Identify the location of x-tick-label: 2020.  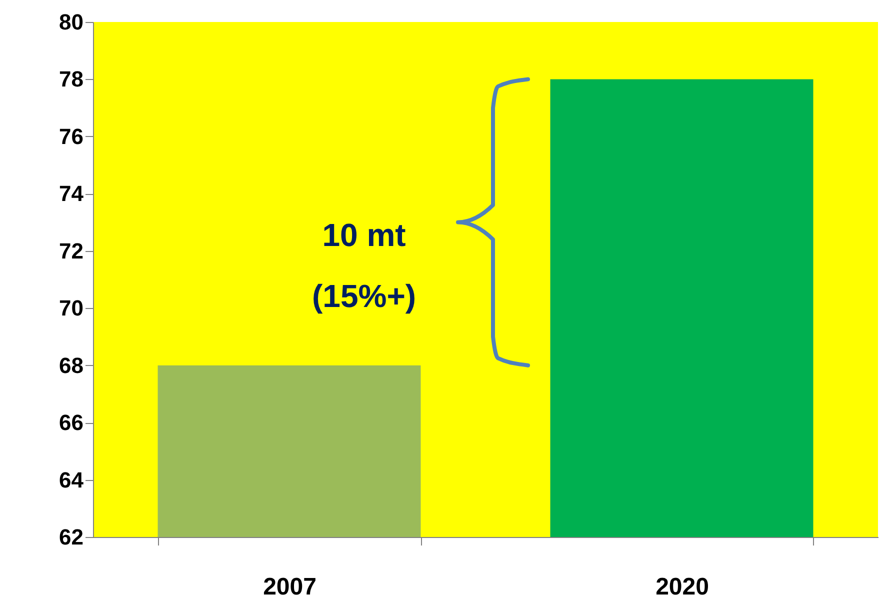
(682, 587).